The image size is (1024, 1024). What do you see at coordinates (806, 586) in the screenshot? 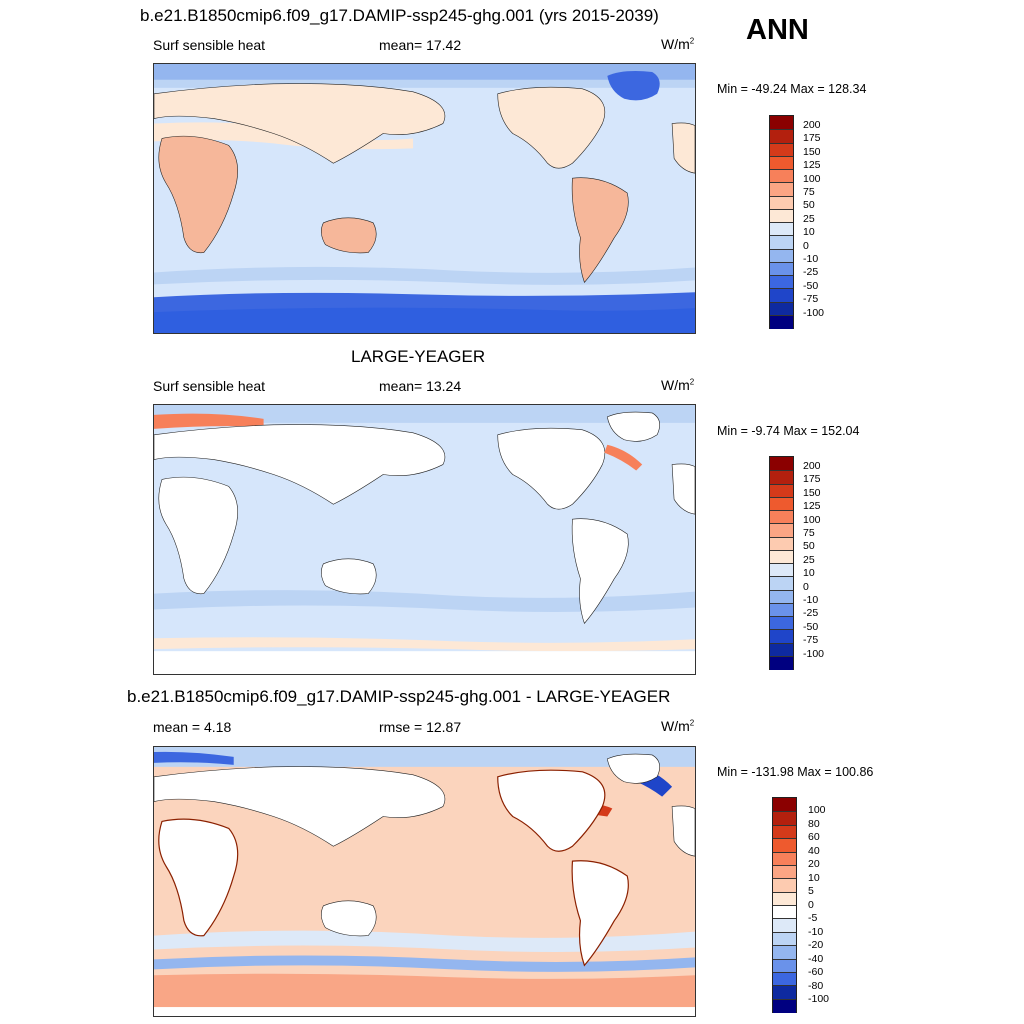
I see `colorbar-tick-label: 0` at bounding box center [806, 586].